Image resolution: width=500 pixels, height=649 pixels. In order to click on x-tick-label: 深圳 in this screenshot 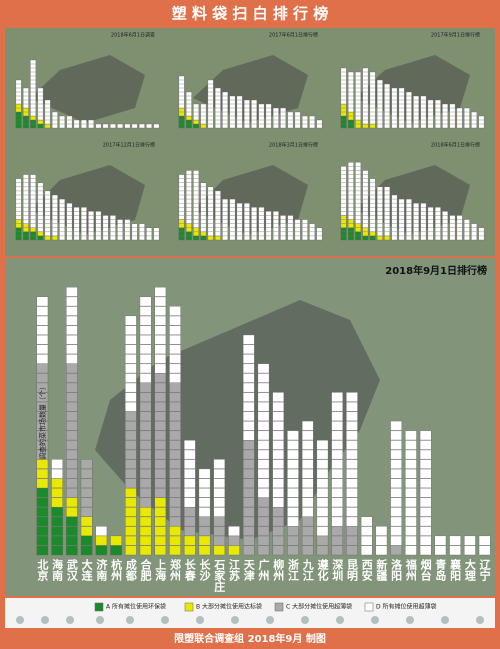, I will do `click(337, 570)`.